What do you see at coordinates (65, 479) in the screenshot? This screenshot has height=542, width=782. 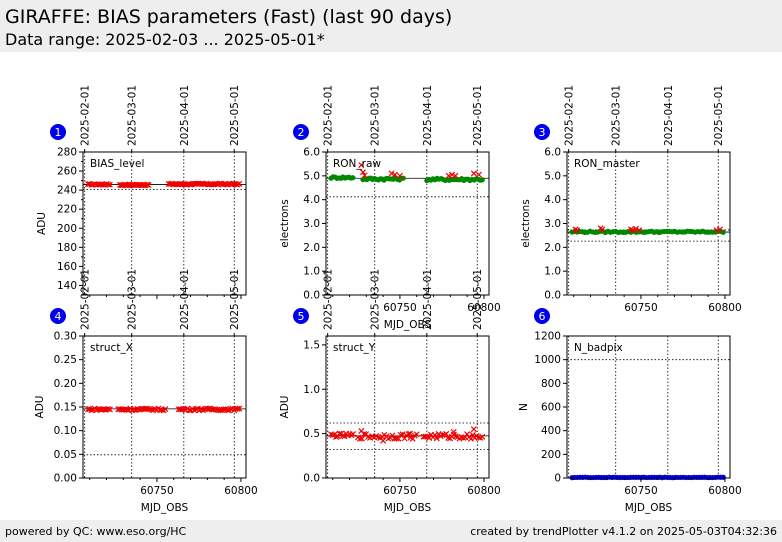 I see `y-tick-label: 0.00` at bounding box center [65, 479].